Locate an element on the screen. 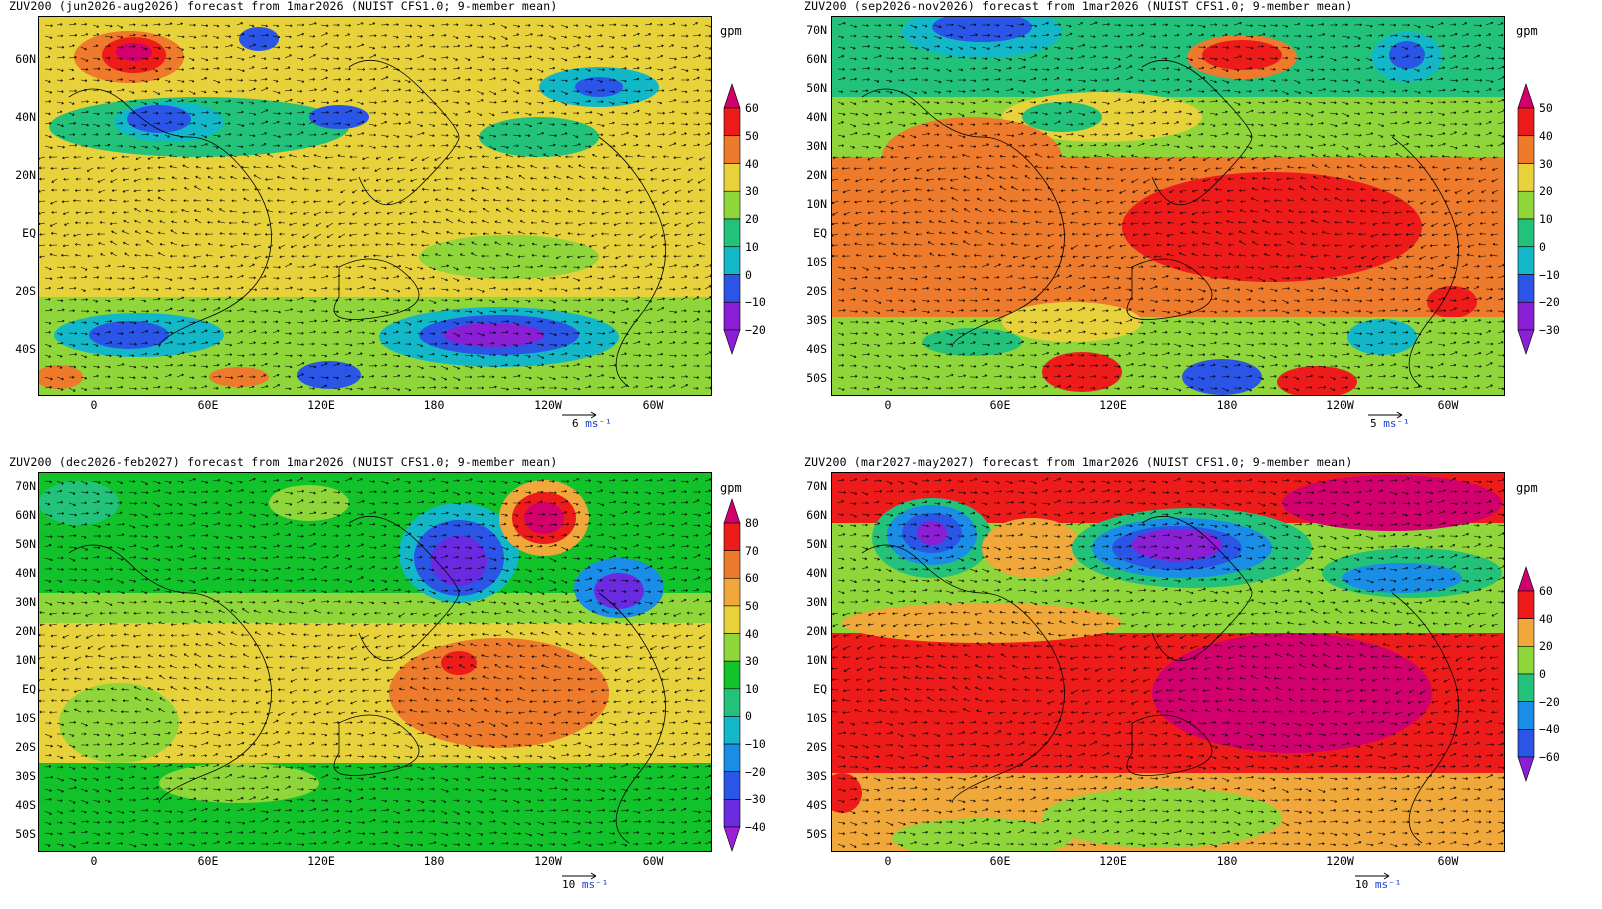 This screenshot has width=1602, height=909. lat-label: 10S is located at coordinates (816, 262).